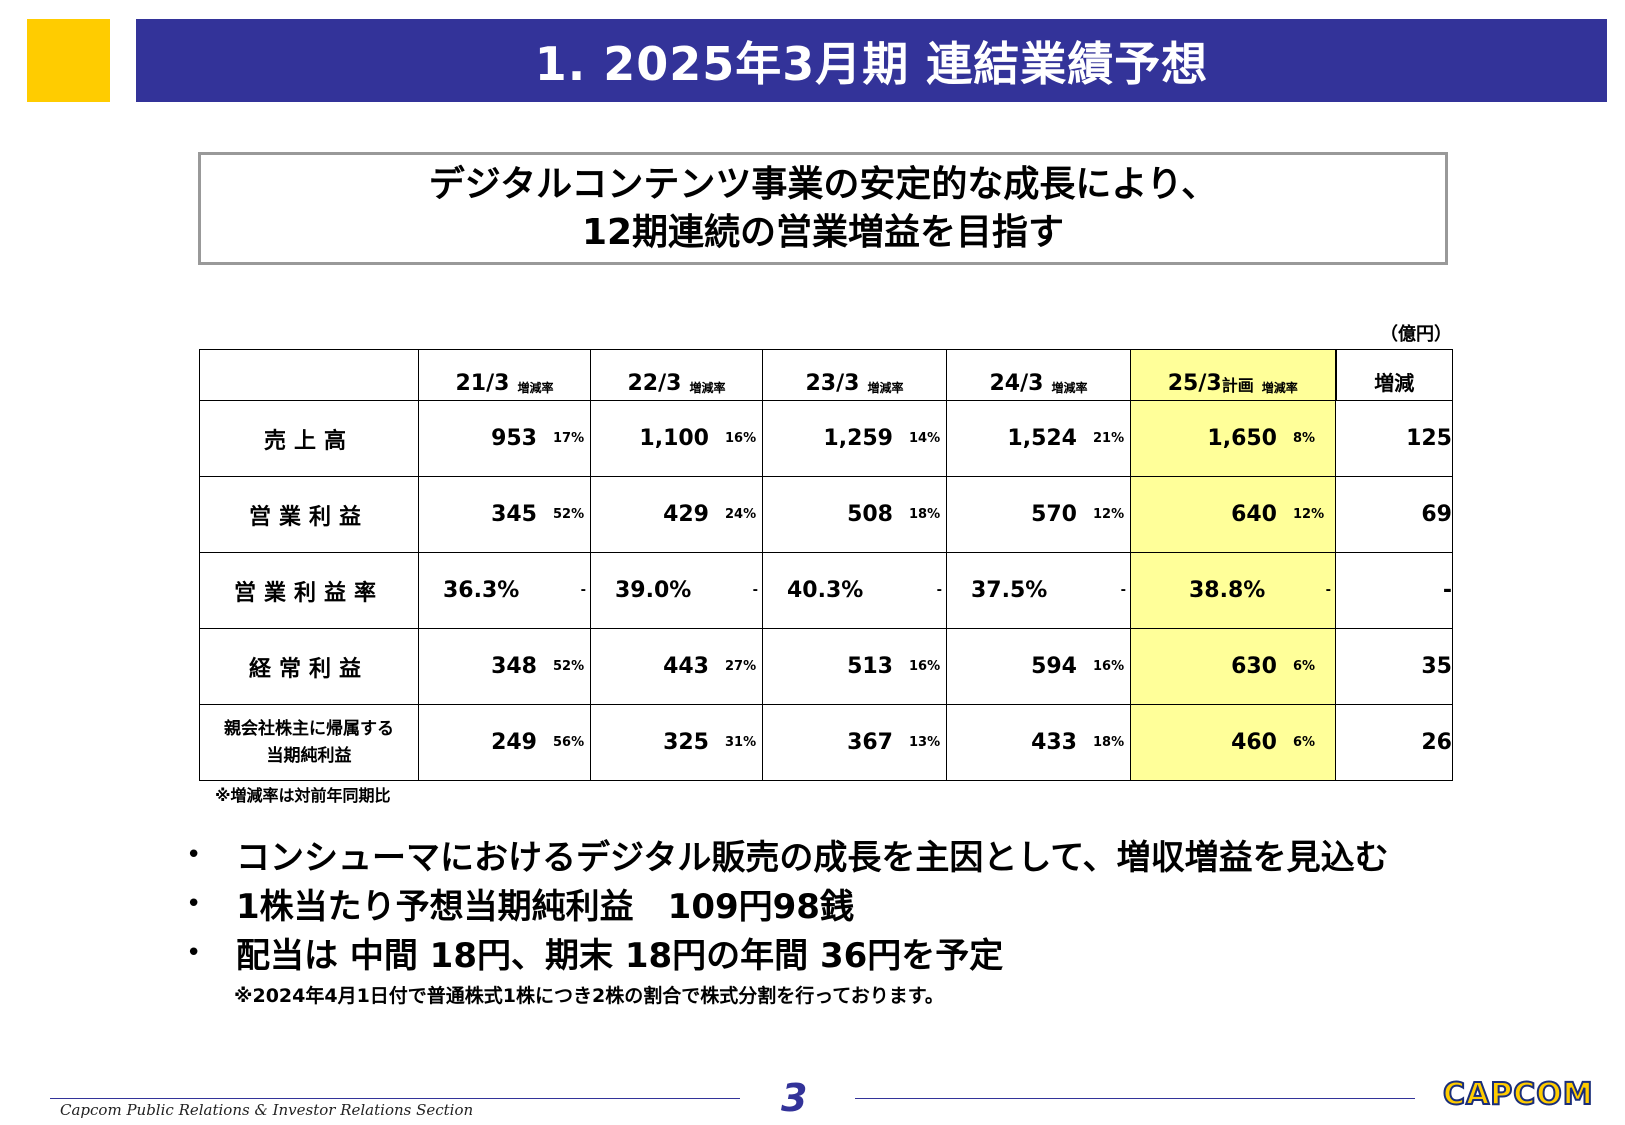  I want to click on diff-cell: 125, so click(1394, 438).